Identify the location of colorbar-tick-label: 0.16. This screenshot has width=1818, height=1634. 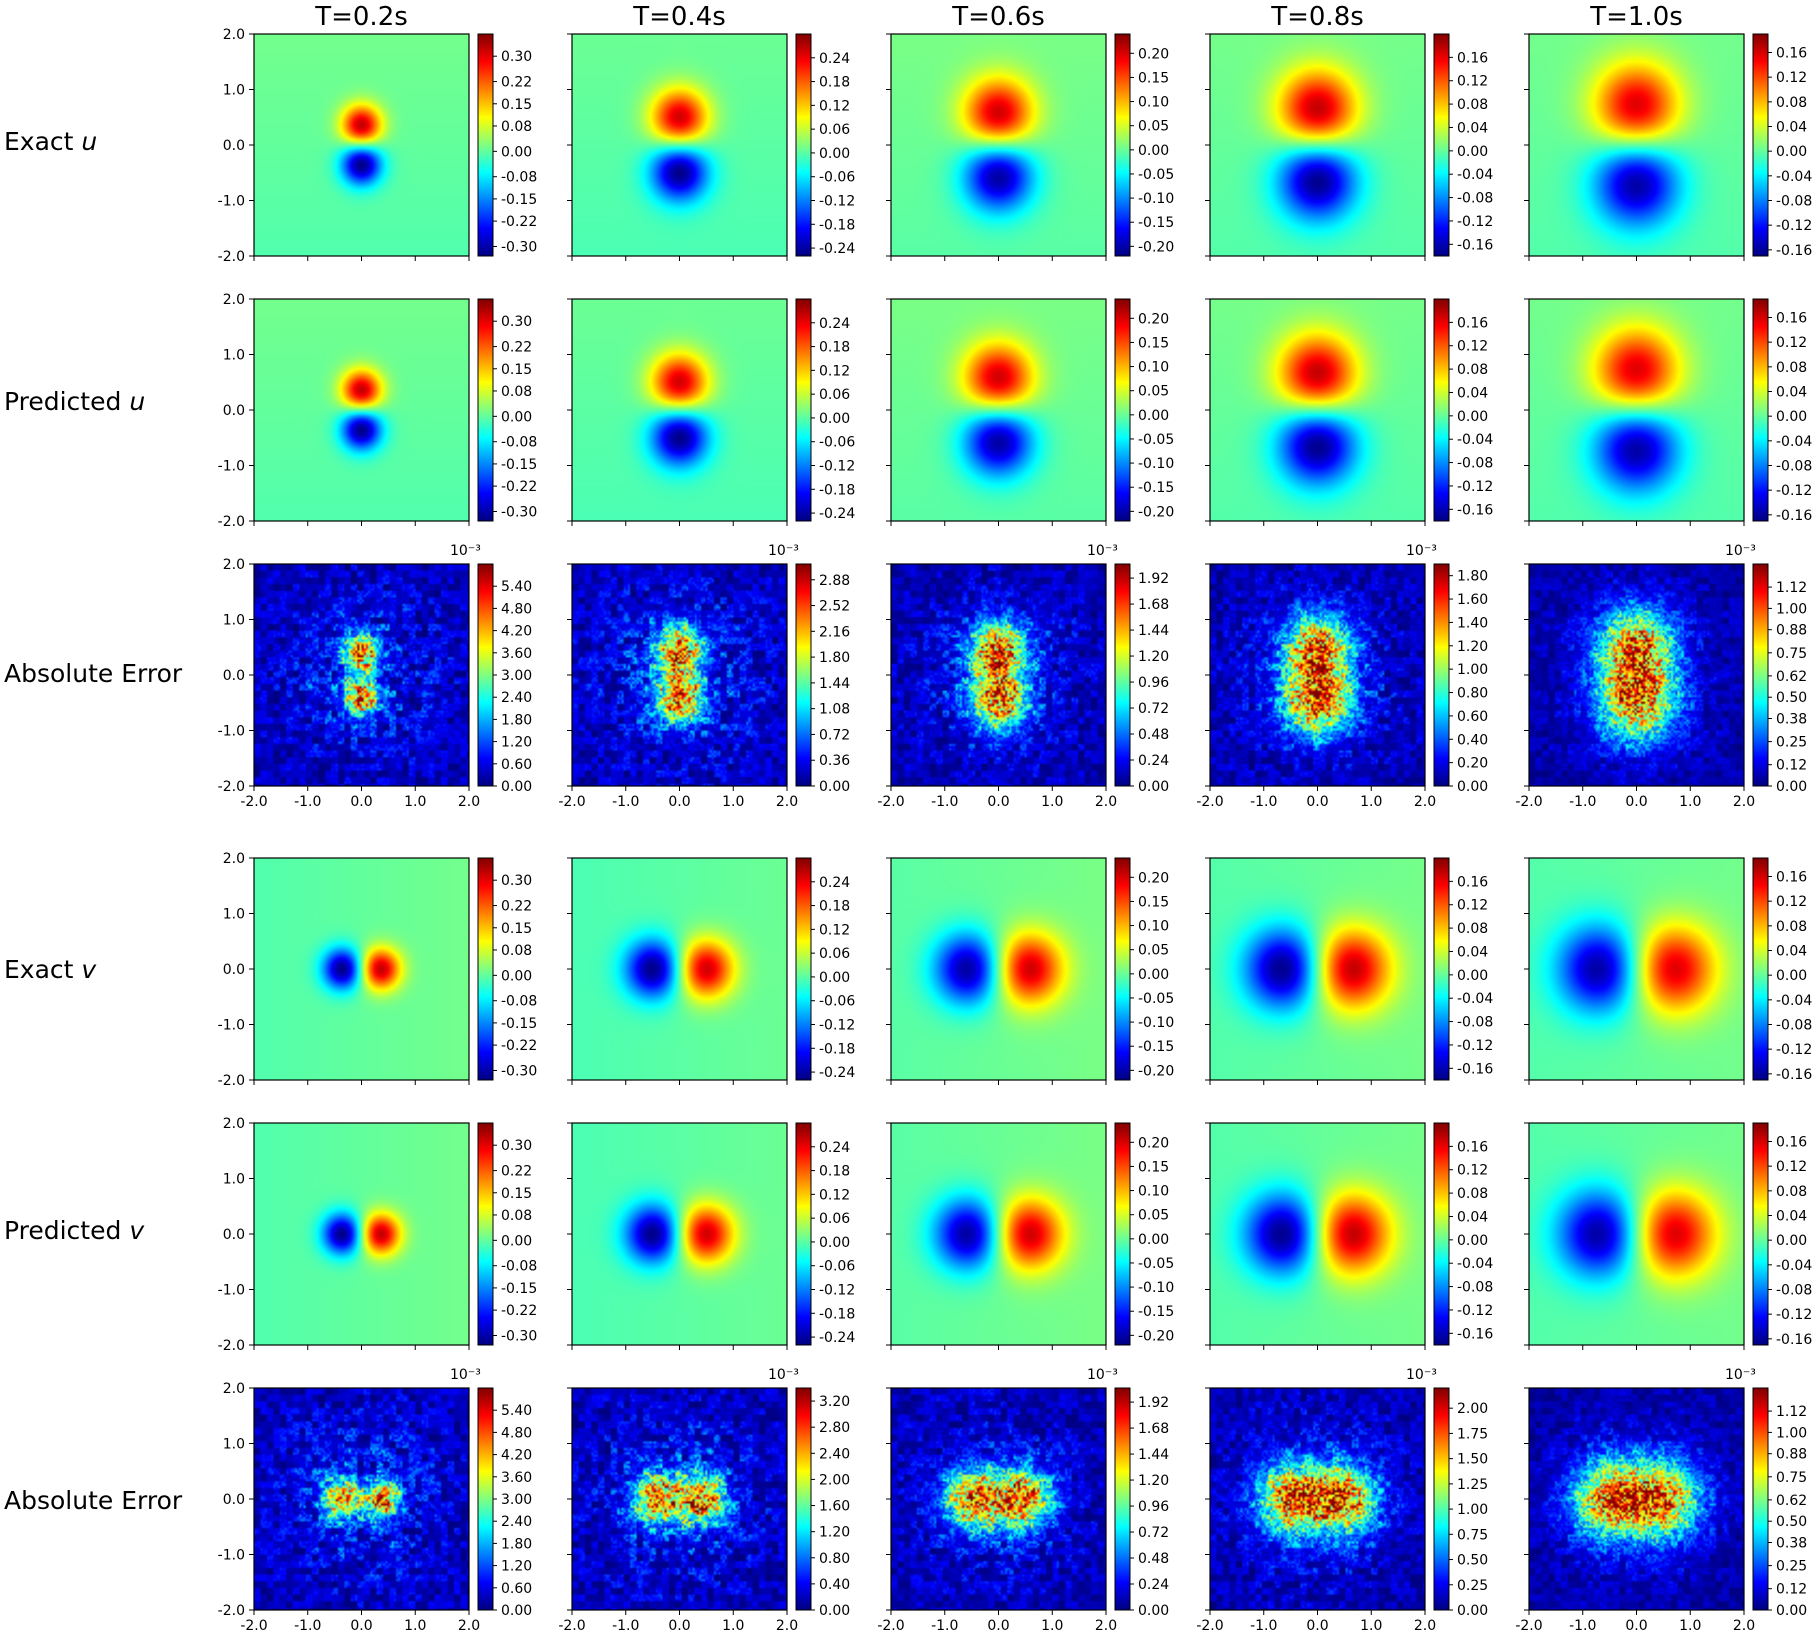
(1791, 1143).